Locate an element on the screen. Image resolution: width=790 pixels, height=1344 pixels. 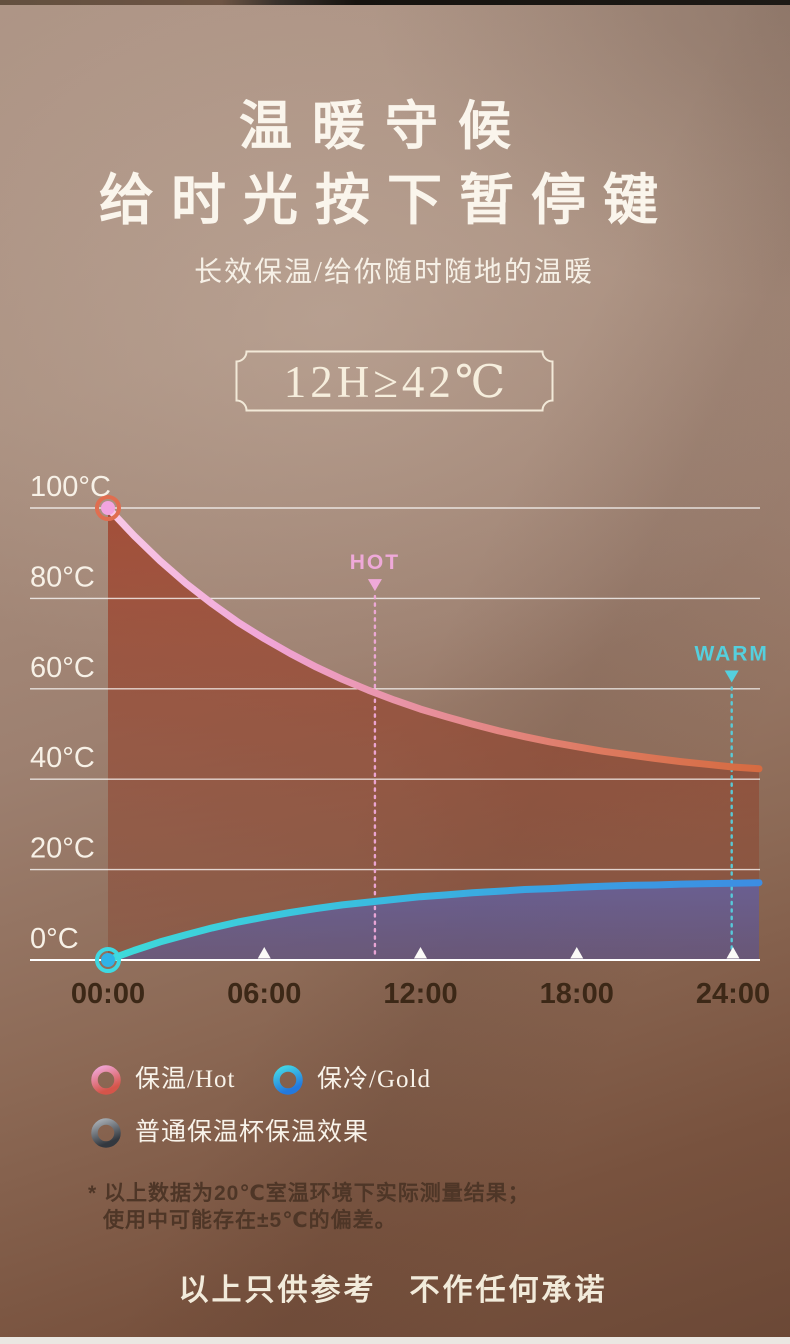
warm-annotation-label: WARM is located at coordinates (731, 653).